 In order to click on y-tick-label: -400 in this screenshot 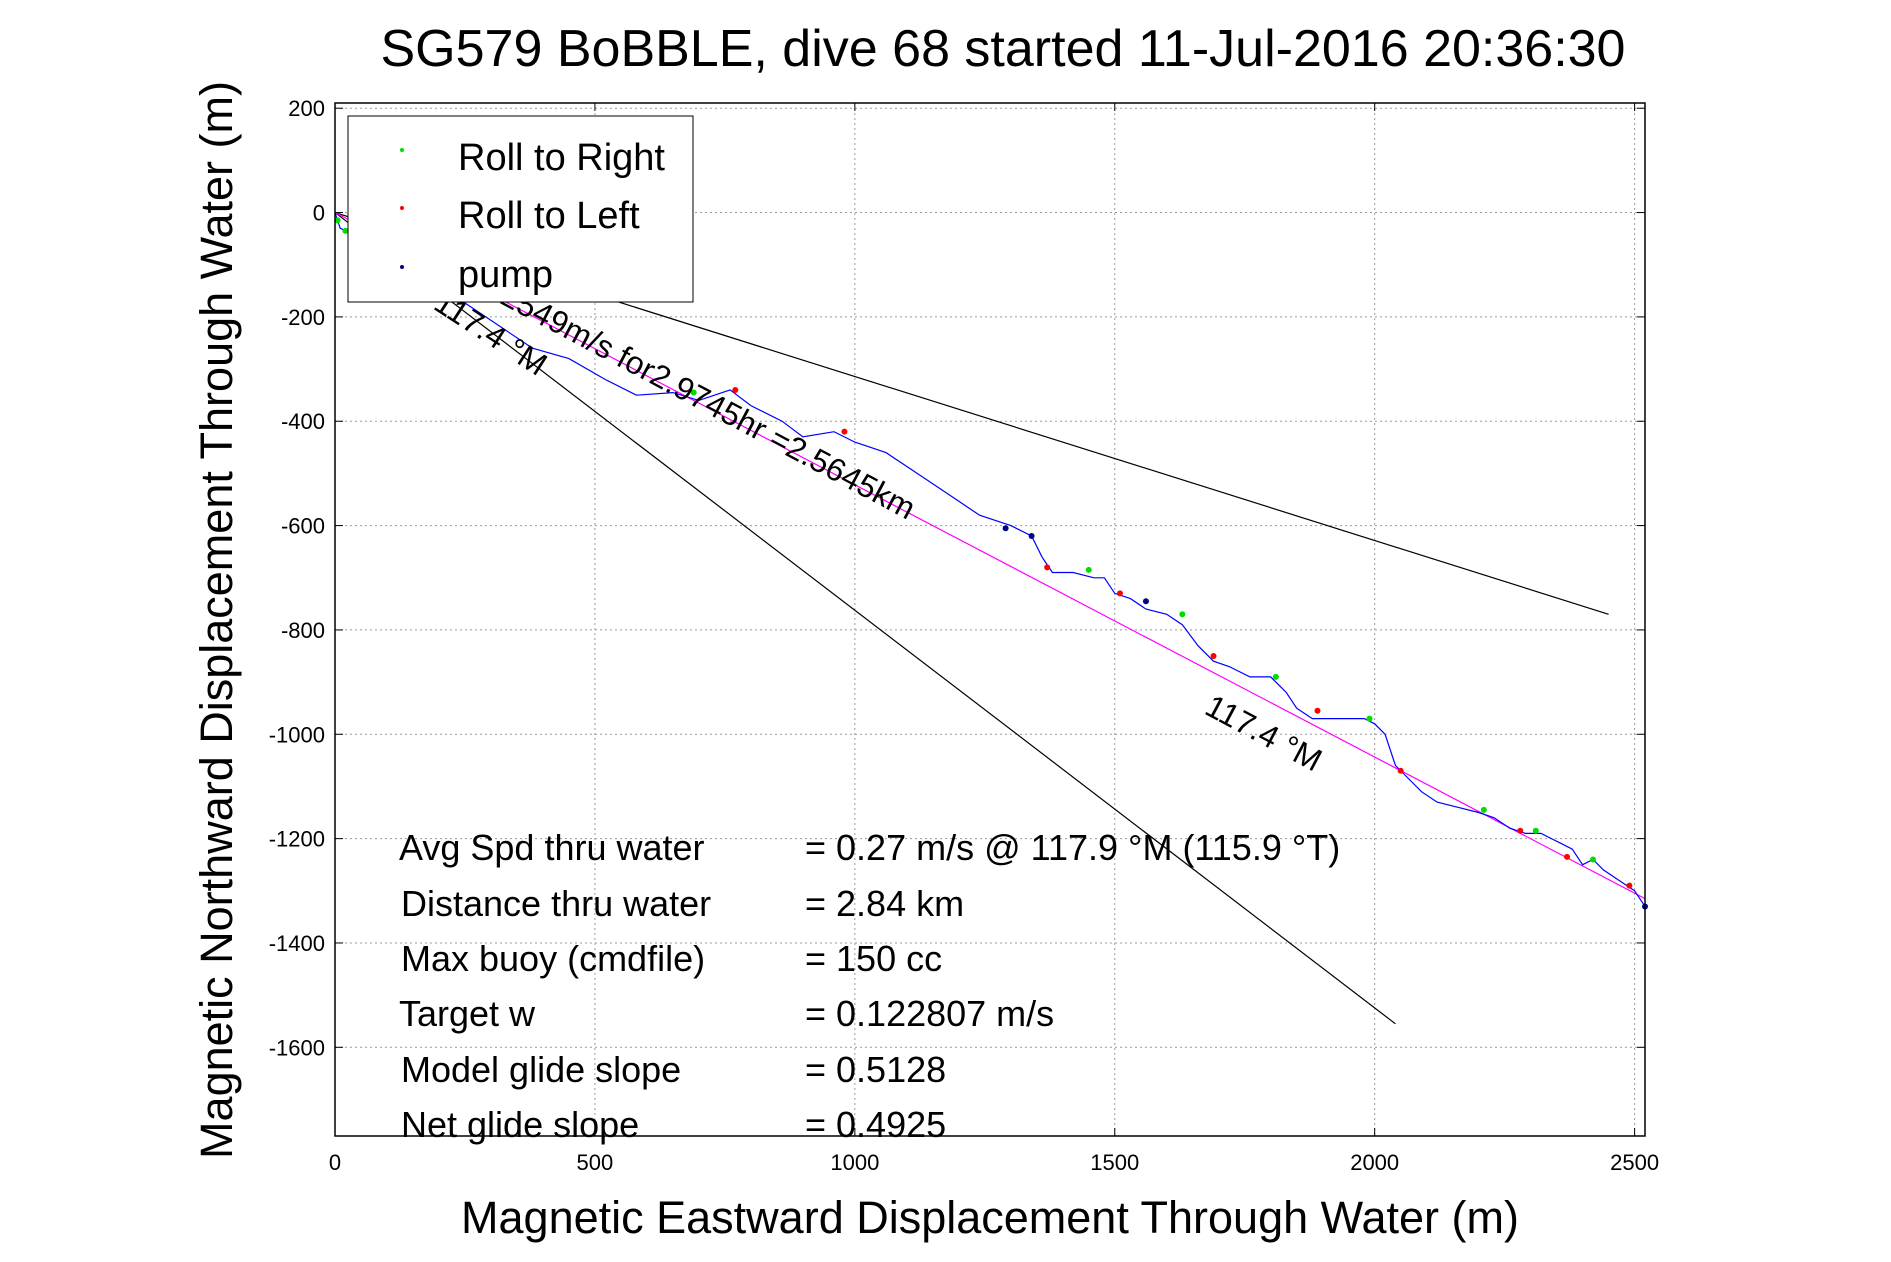, I will do `click(303, 421)`.